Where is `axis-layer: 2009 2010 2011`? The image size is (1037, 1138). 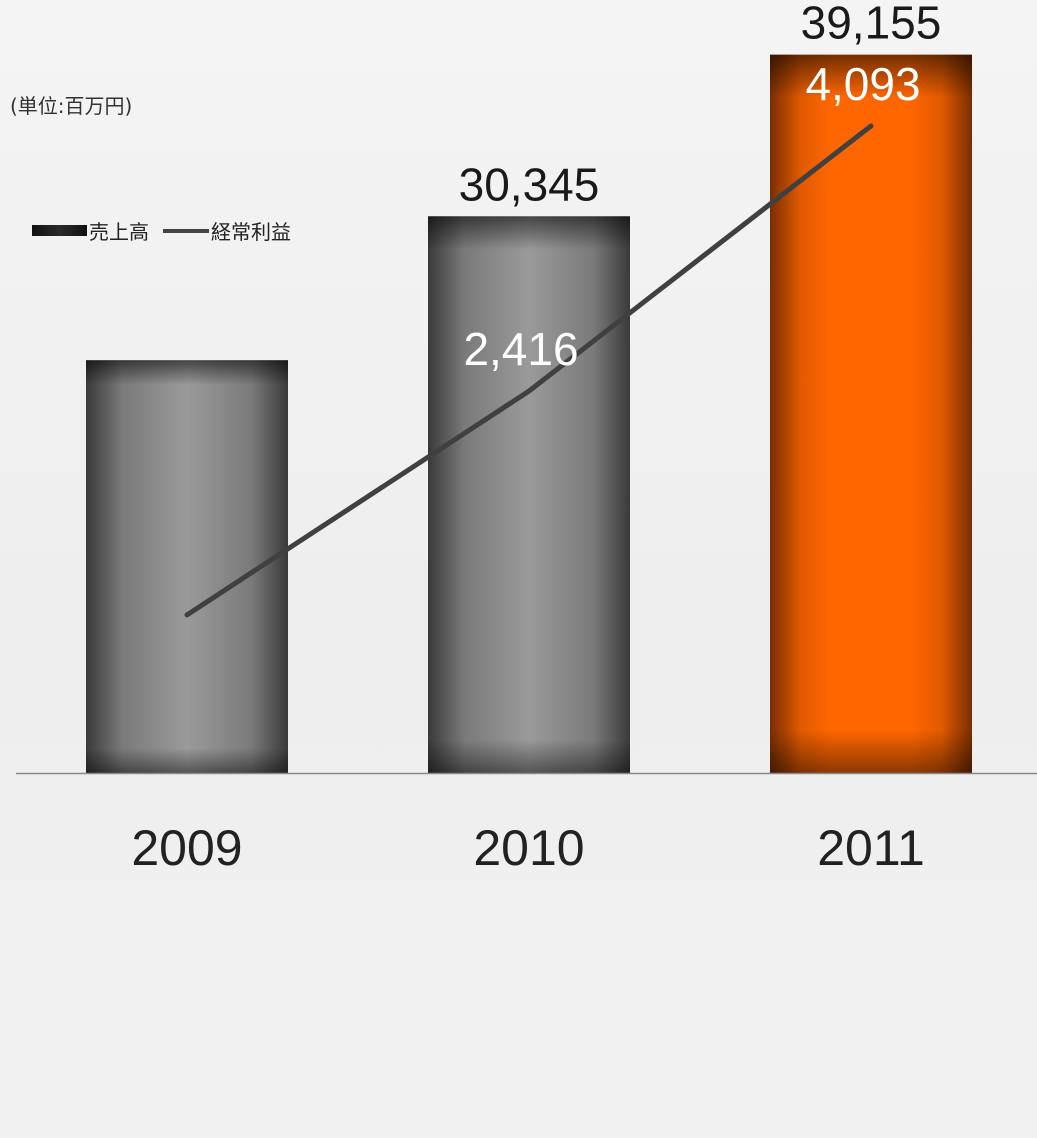
axis-layer: 2009 2010 2011 is located at coordinates (526, 824).